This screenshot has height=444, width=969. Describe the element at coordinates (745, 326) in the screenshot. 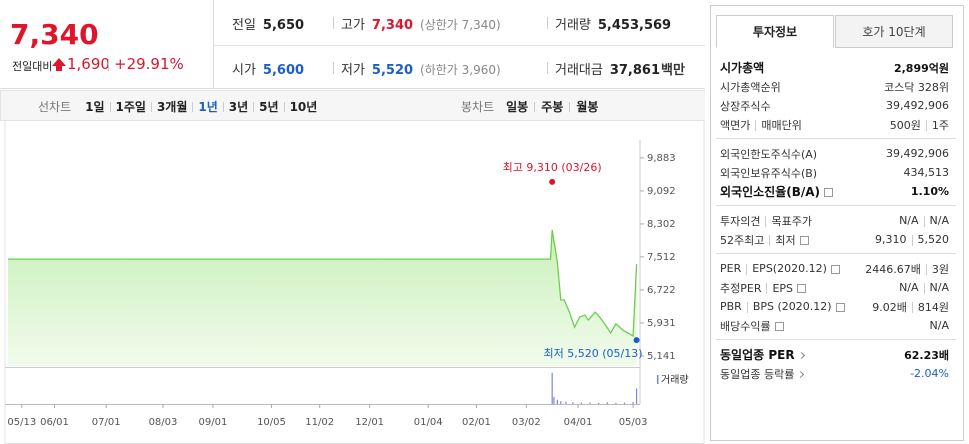

I see `label-part: 배당수익률` at that location.